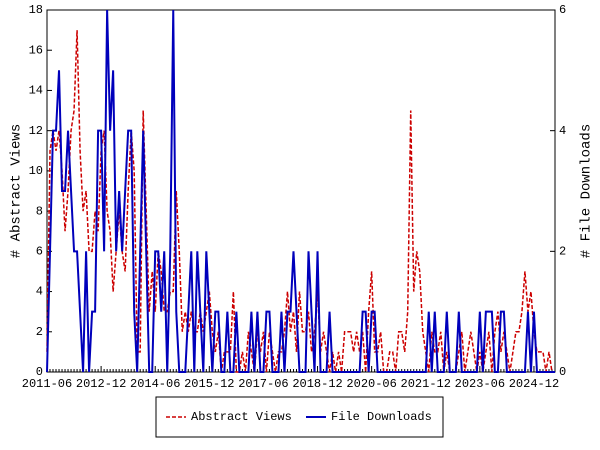  What do you see at coordinates (562, 372) in the screenshot?
I see `y2-tick-label: 0` at bounding box center [562, 372].